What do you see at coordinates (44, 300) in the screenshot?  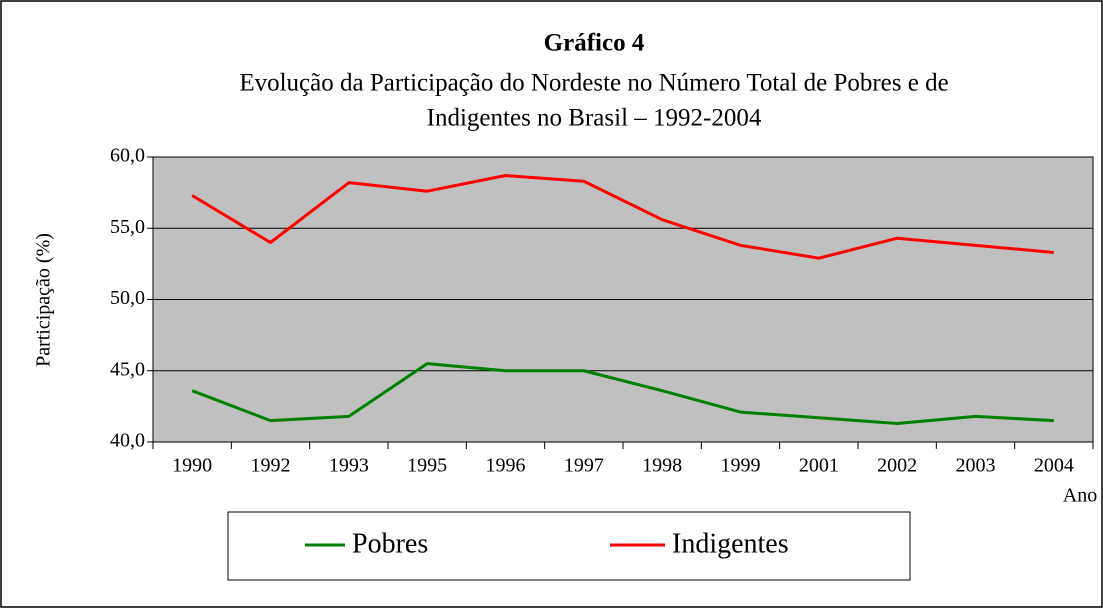 I see `y-axis-label: Participação (%)` at bounding box center [44, 300].